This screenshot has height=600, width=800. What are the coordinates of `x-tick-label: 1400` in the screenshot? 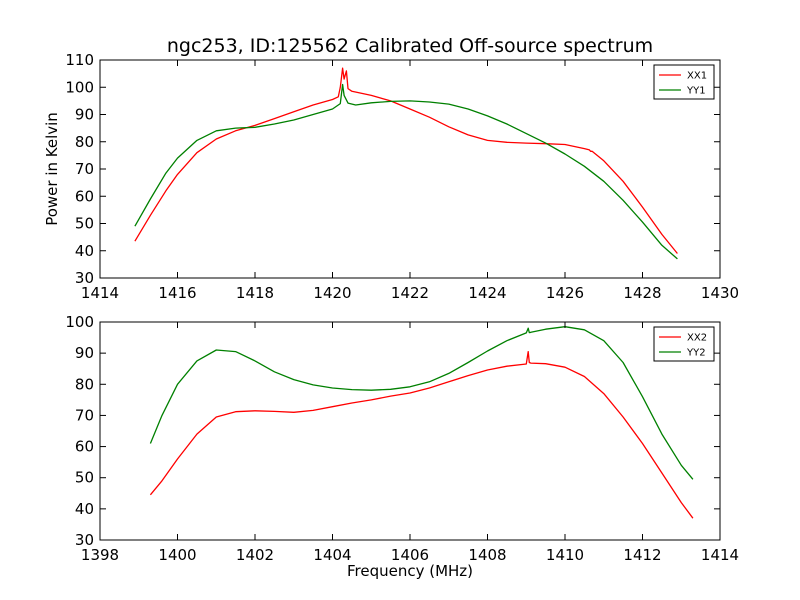 It's located at (177, 555).